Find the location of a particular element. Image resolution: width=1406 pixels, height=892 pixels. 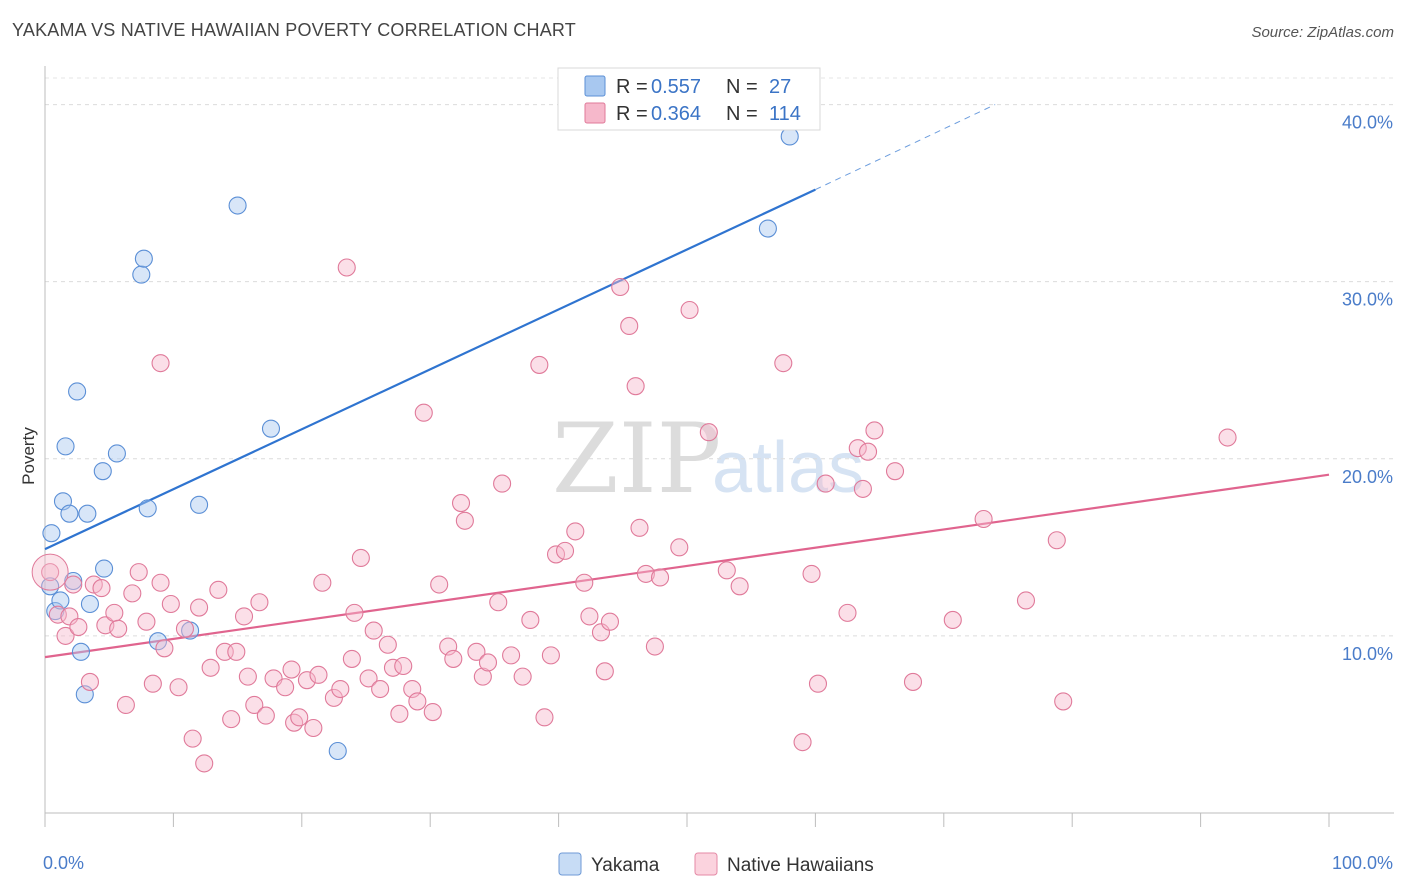

legend-swatch-native-hawaiians is located at coordinates (595, 113).